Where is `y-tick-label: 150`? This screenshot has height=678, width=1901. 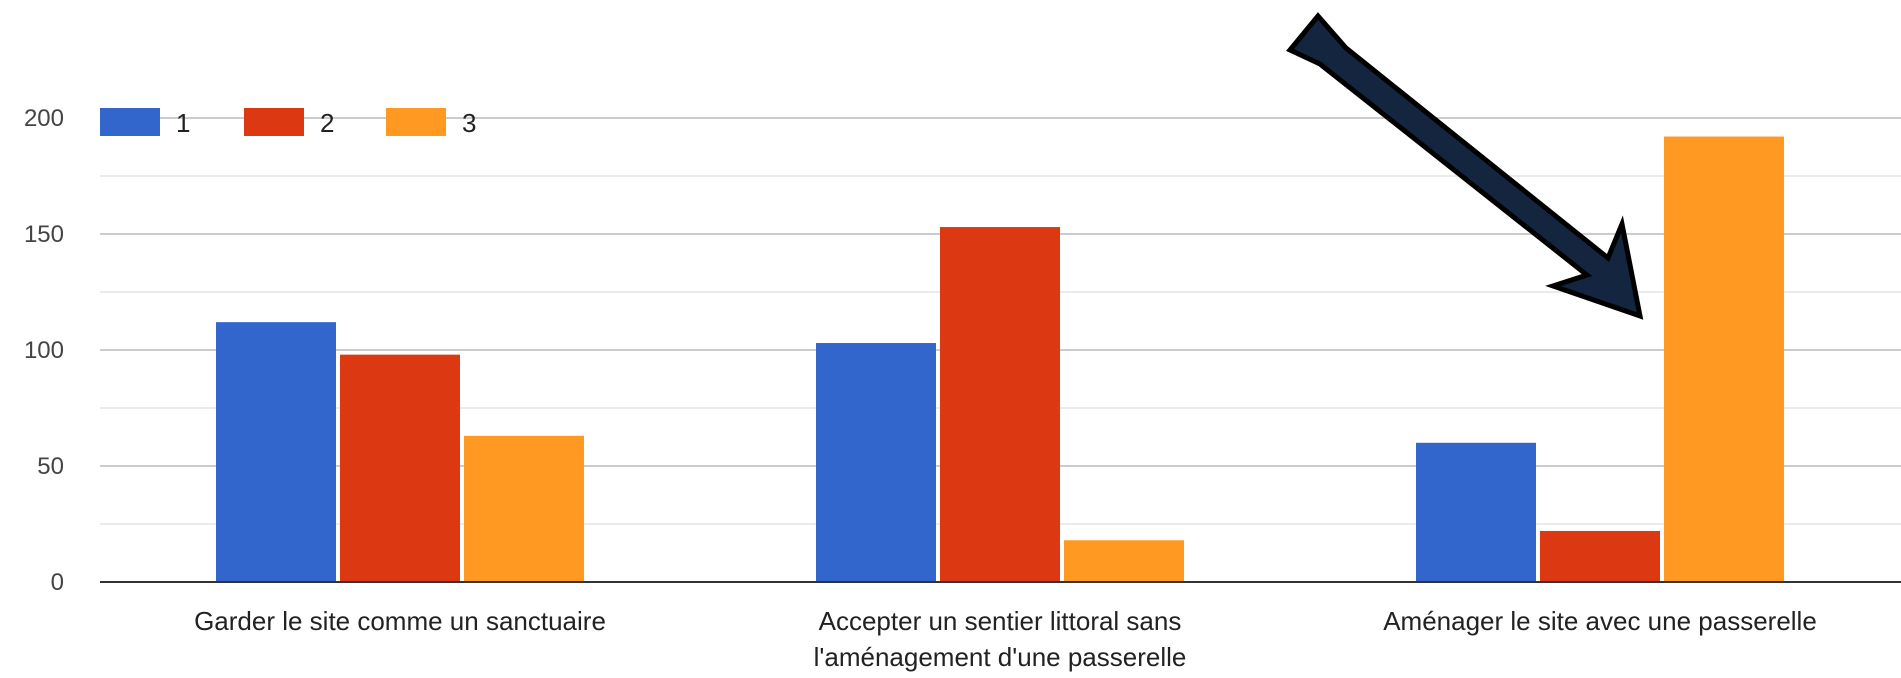
y-tick-label: 150 is located at coordinates (44, 234).